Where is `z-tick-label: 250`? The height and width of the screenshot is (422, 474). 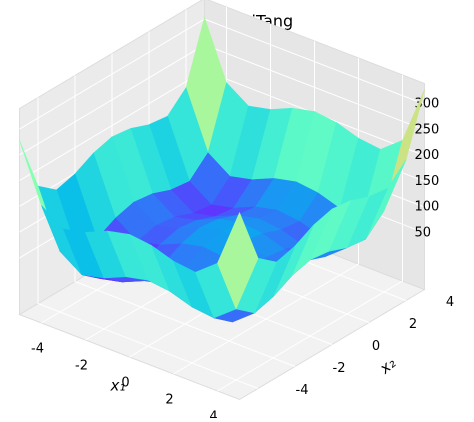
z-tick-label: 250 is located at coordinates (427, 129).